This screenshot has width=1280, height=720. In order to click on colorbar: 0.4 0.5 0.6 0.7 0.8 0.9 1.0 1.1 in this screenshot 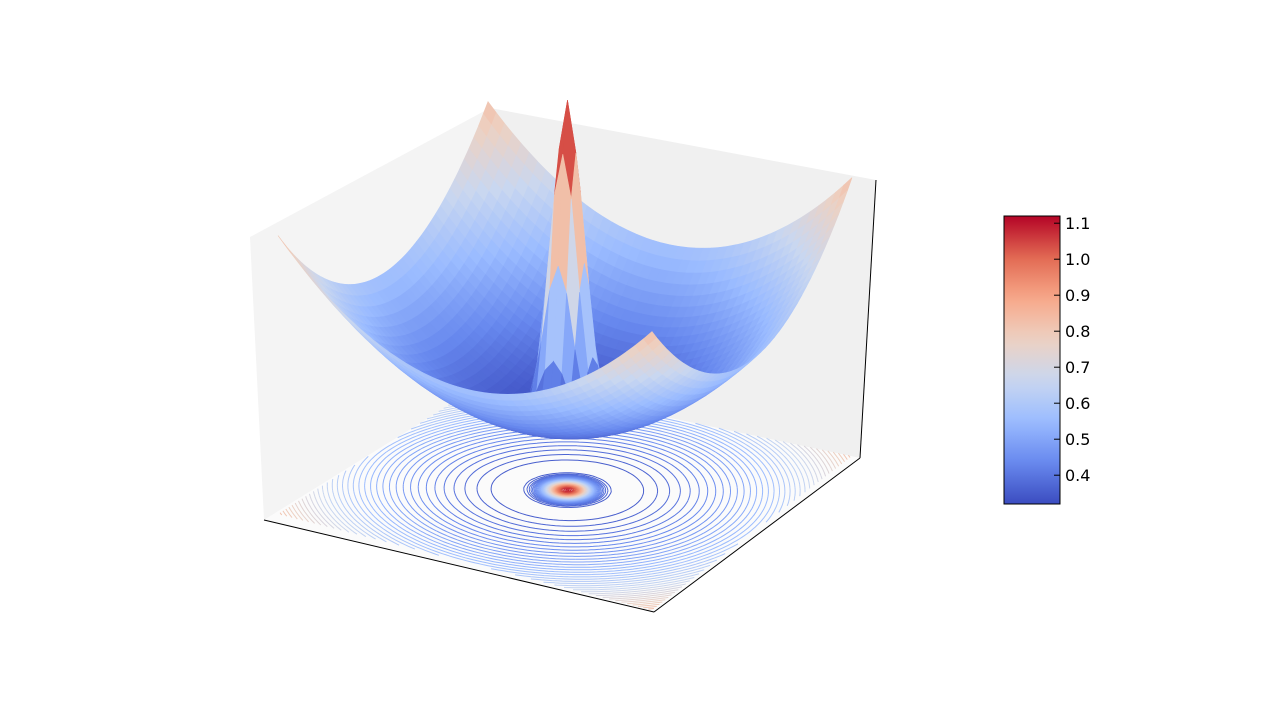, I will do `click(1046, 359)`.